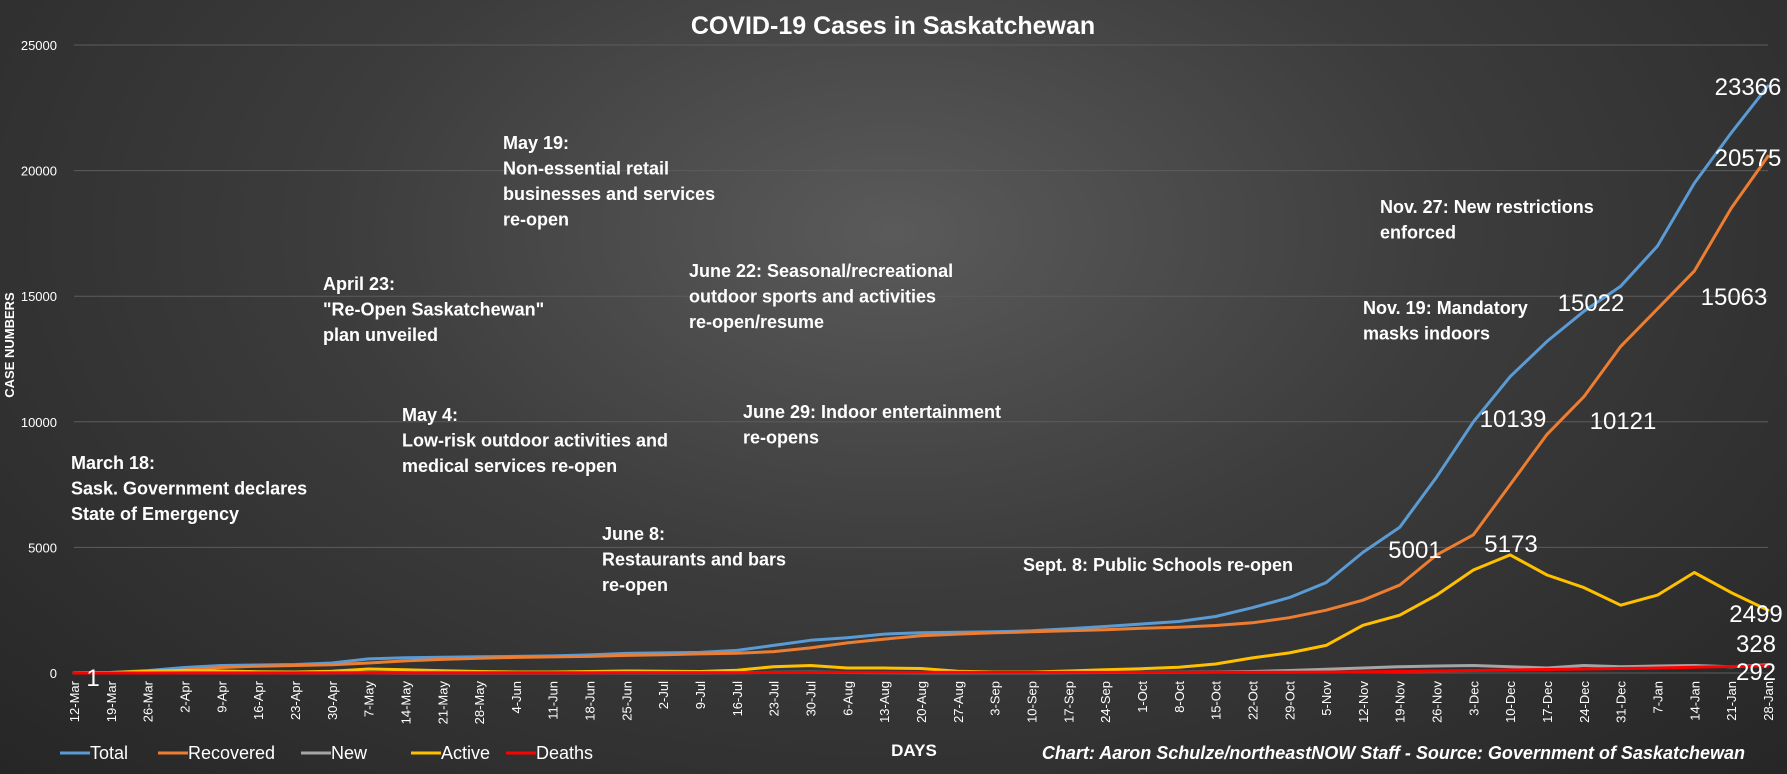 Image resolution: width=1787 pixels, height=774 pixels. Describe the element at coordinates (1216, 700) in the screenshot. I see `x-tick-15-oct: 15-Oct` at that location.